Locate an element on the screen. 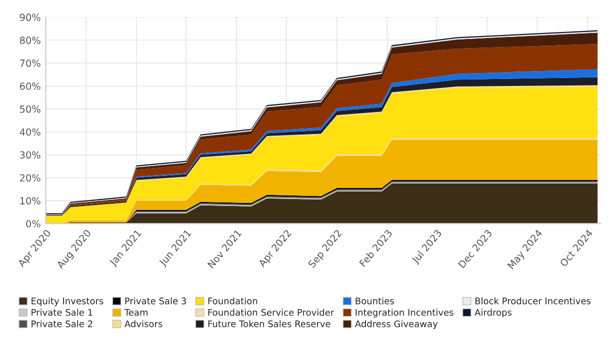  y-tick-label: 70% is located at coordinates (30, 63).